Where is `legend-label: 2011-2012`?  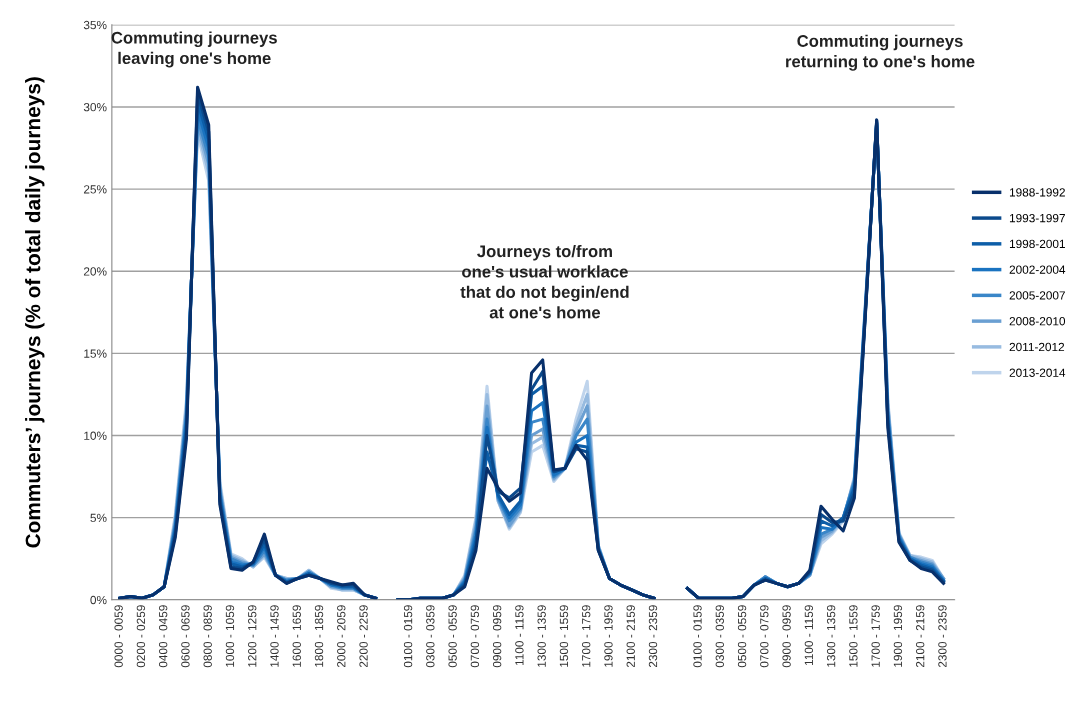
legend-label: 2011-2012 is located at coordinates (1037, 347).